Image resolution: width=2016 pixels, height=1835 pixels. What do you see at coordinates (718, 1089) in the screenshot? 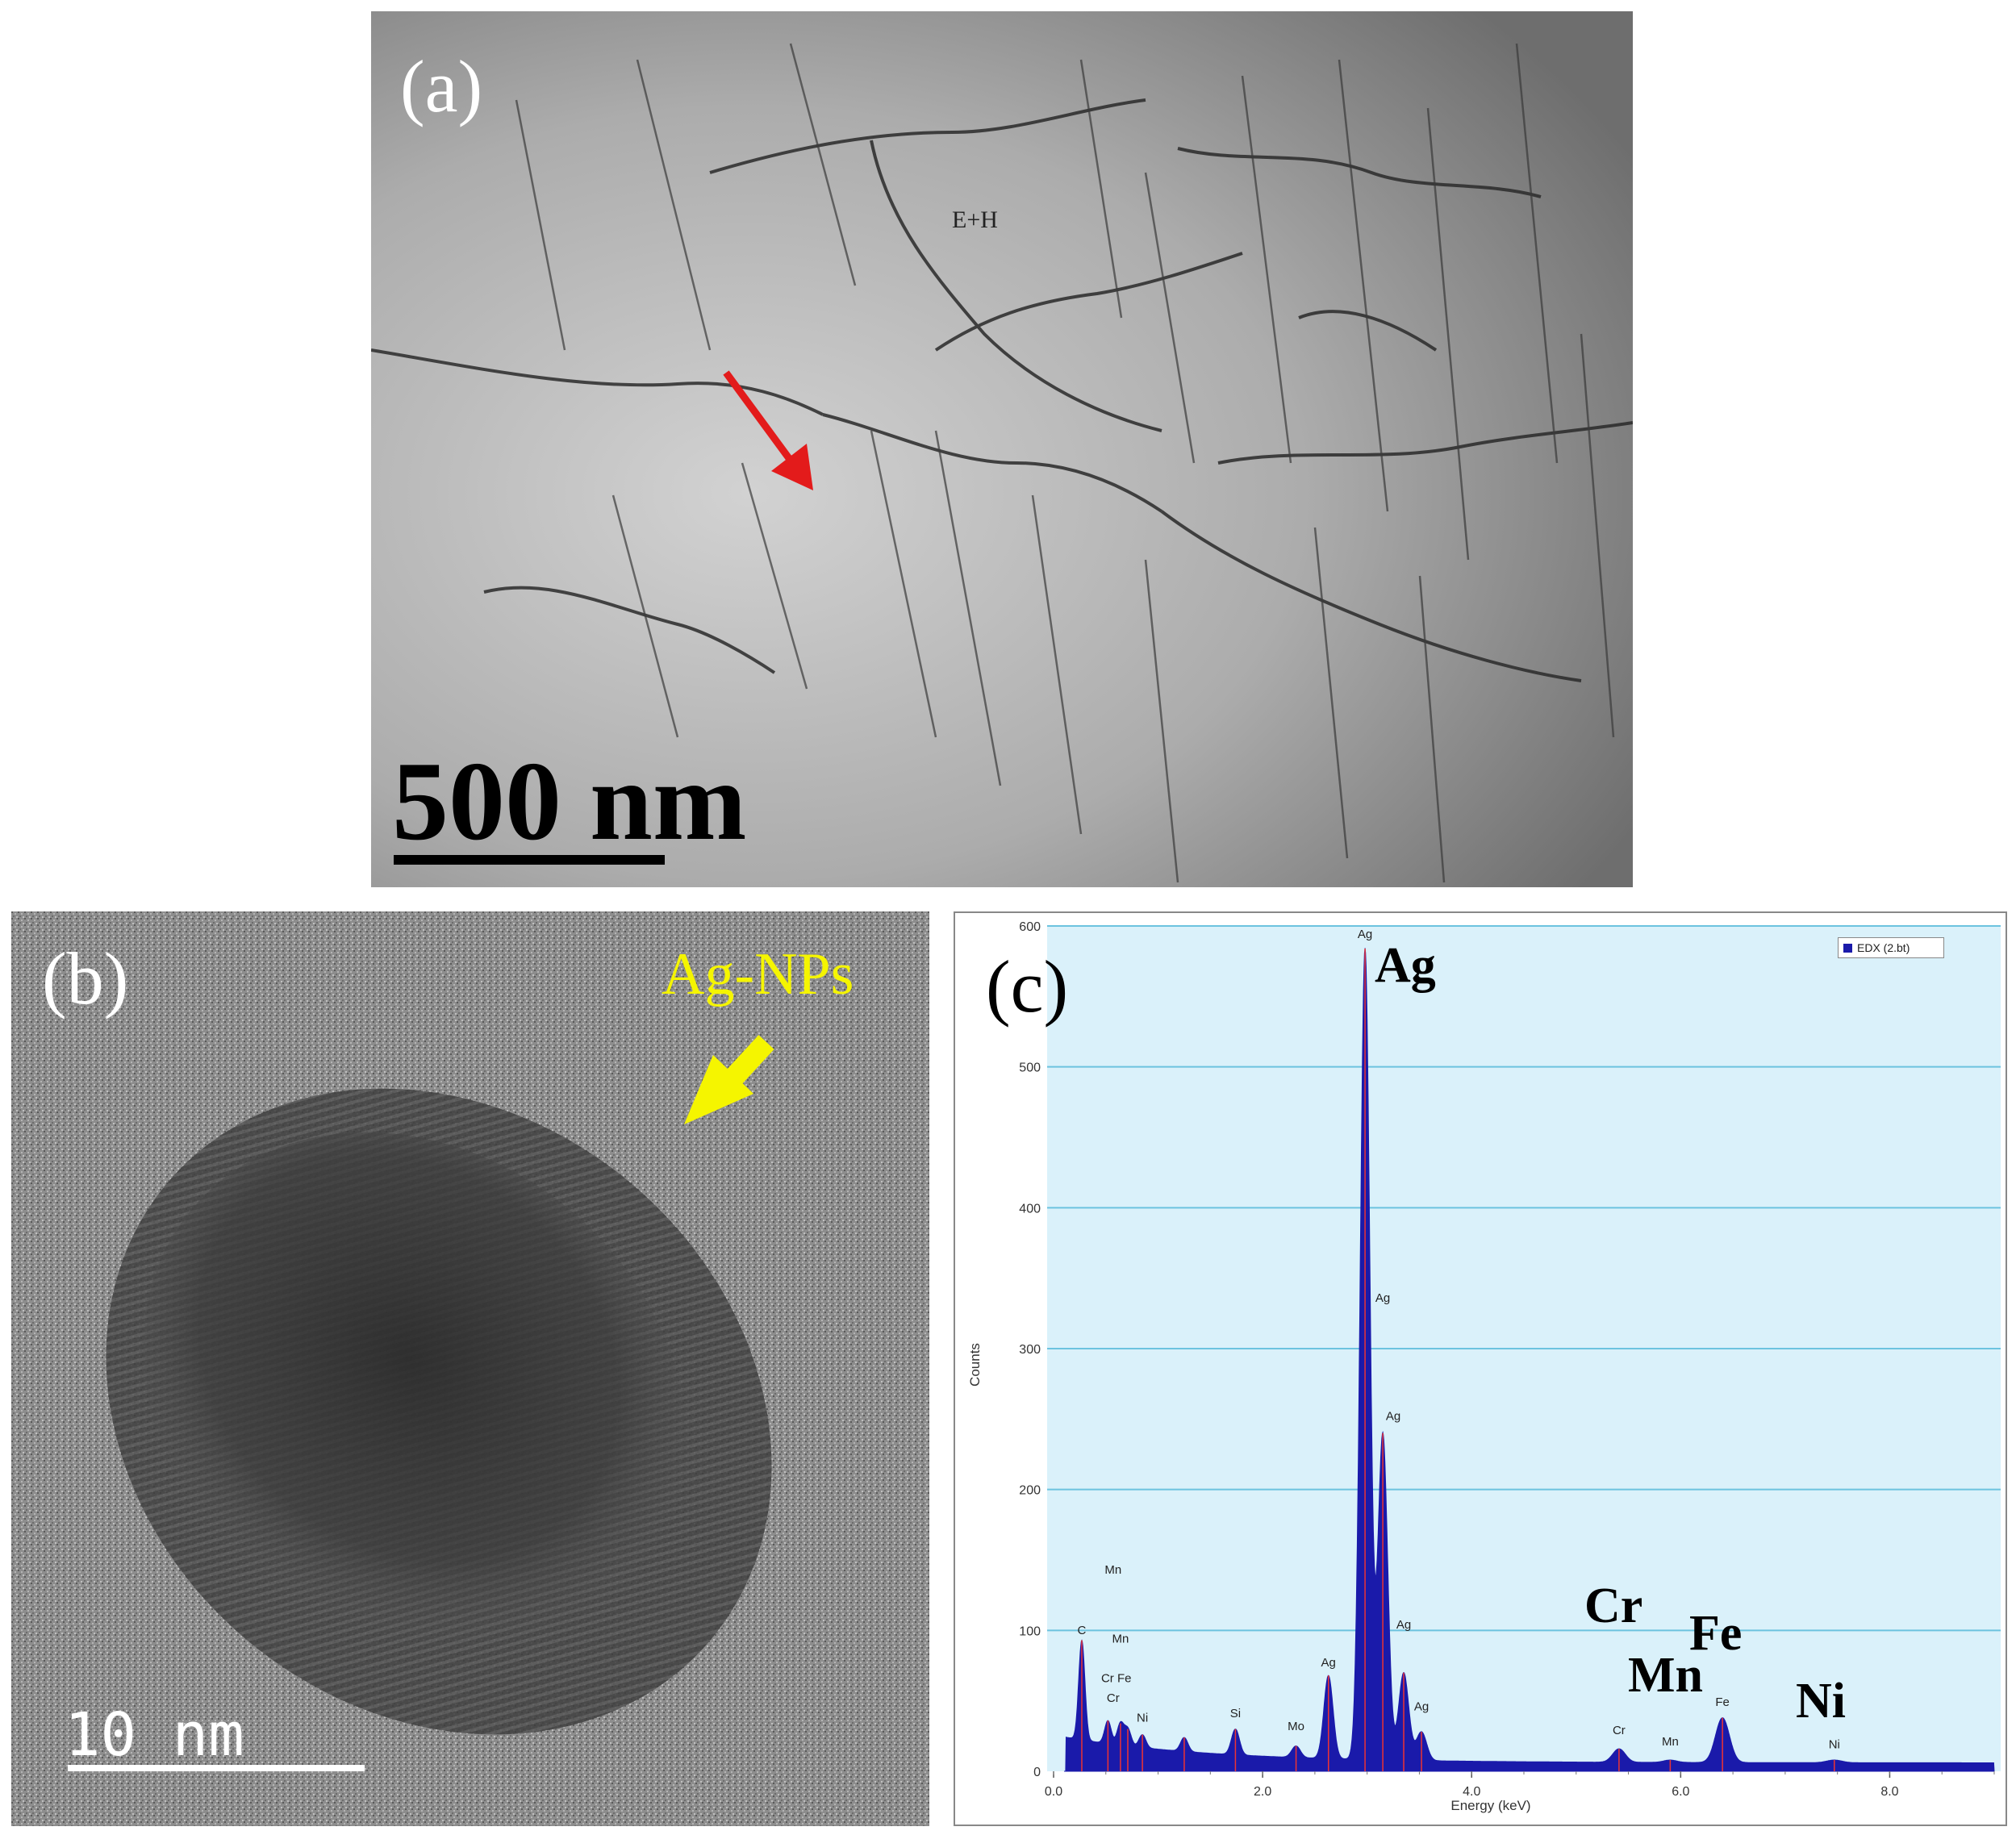
I see `yellow-arrow-head` at bounding box center [718, 1089].